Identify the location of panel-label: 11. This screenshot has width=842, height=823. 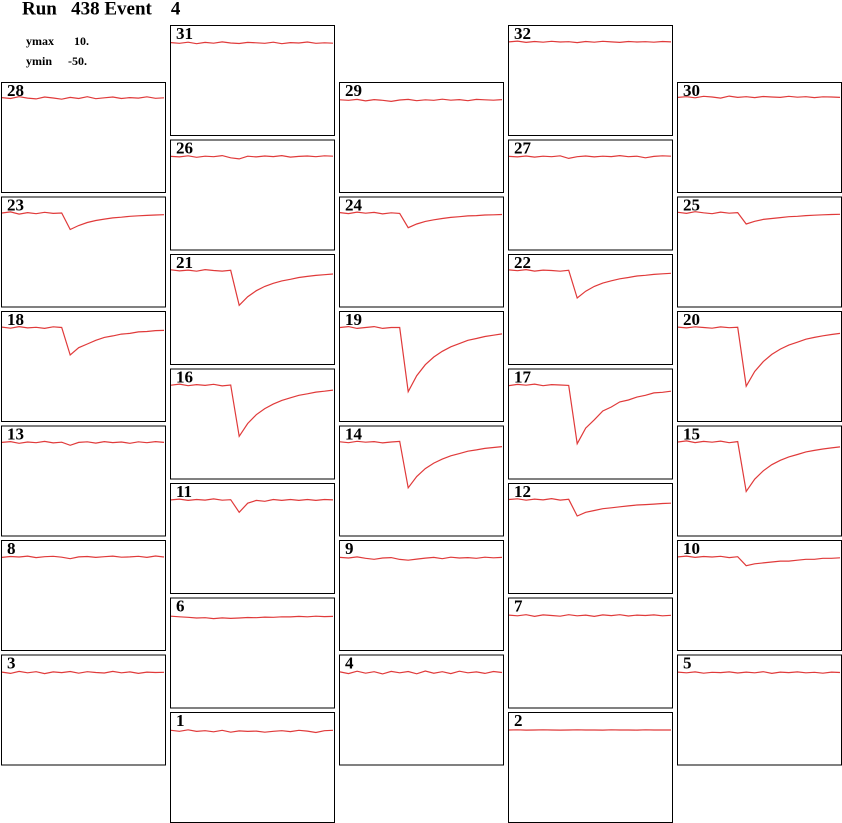
(184, 491).